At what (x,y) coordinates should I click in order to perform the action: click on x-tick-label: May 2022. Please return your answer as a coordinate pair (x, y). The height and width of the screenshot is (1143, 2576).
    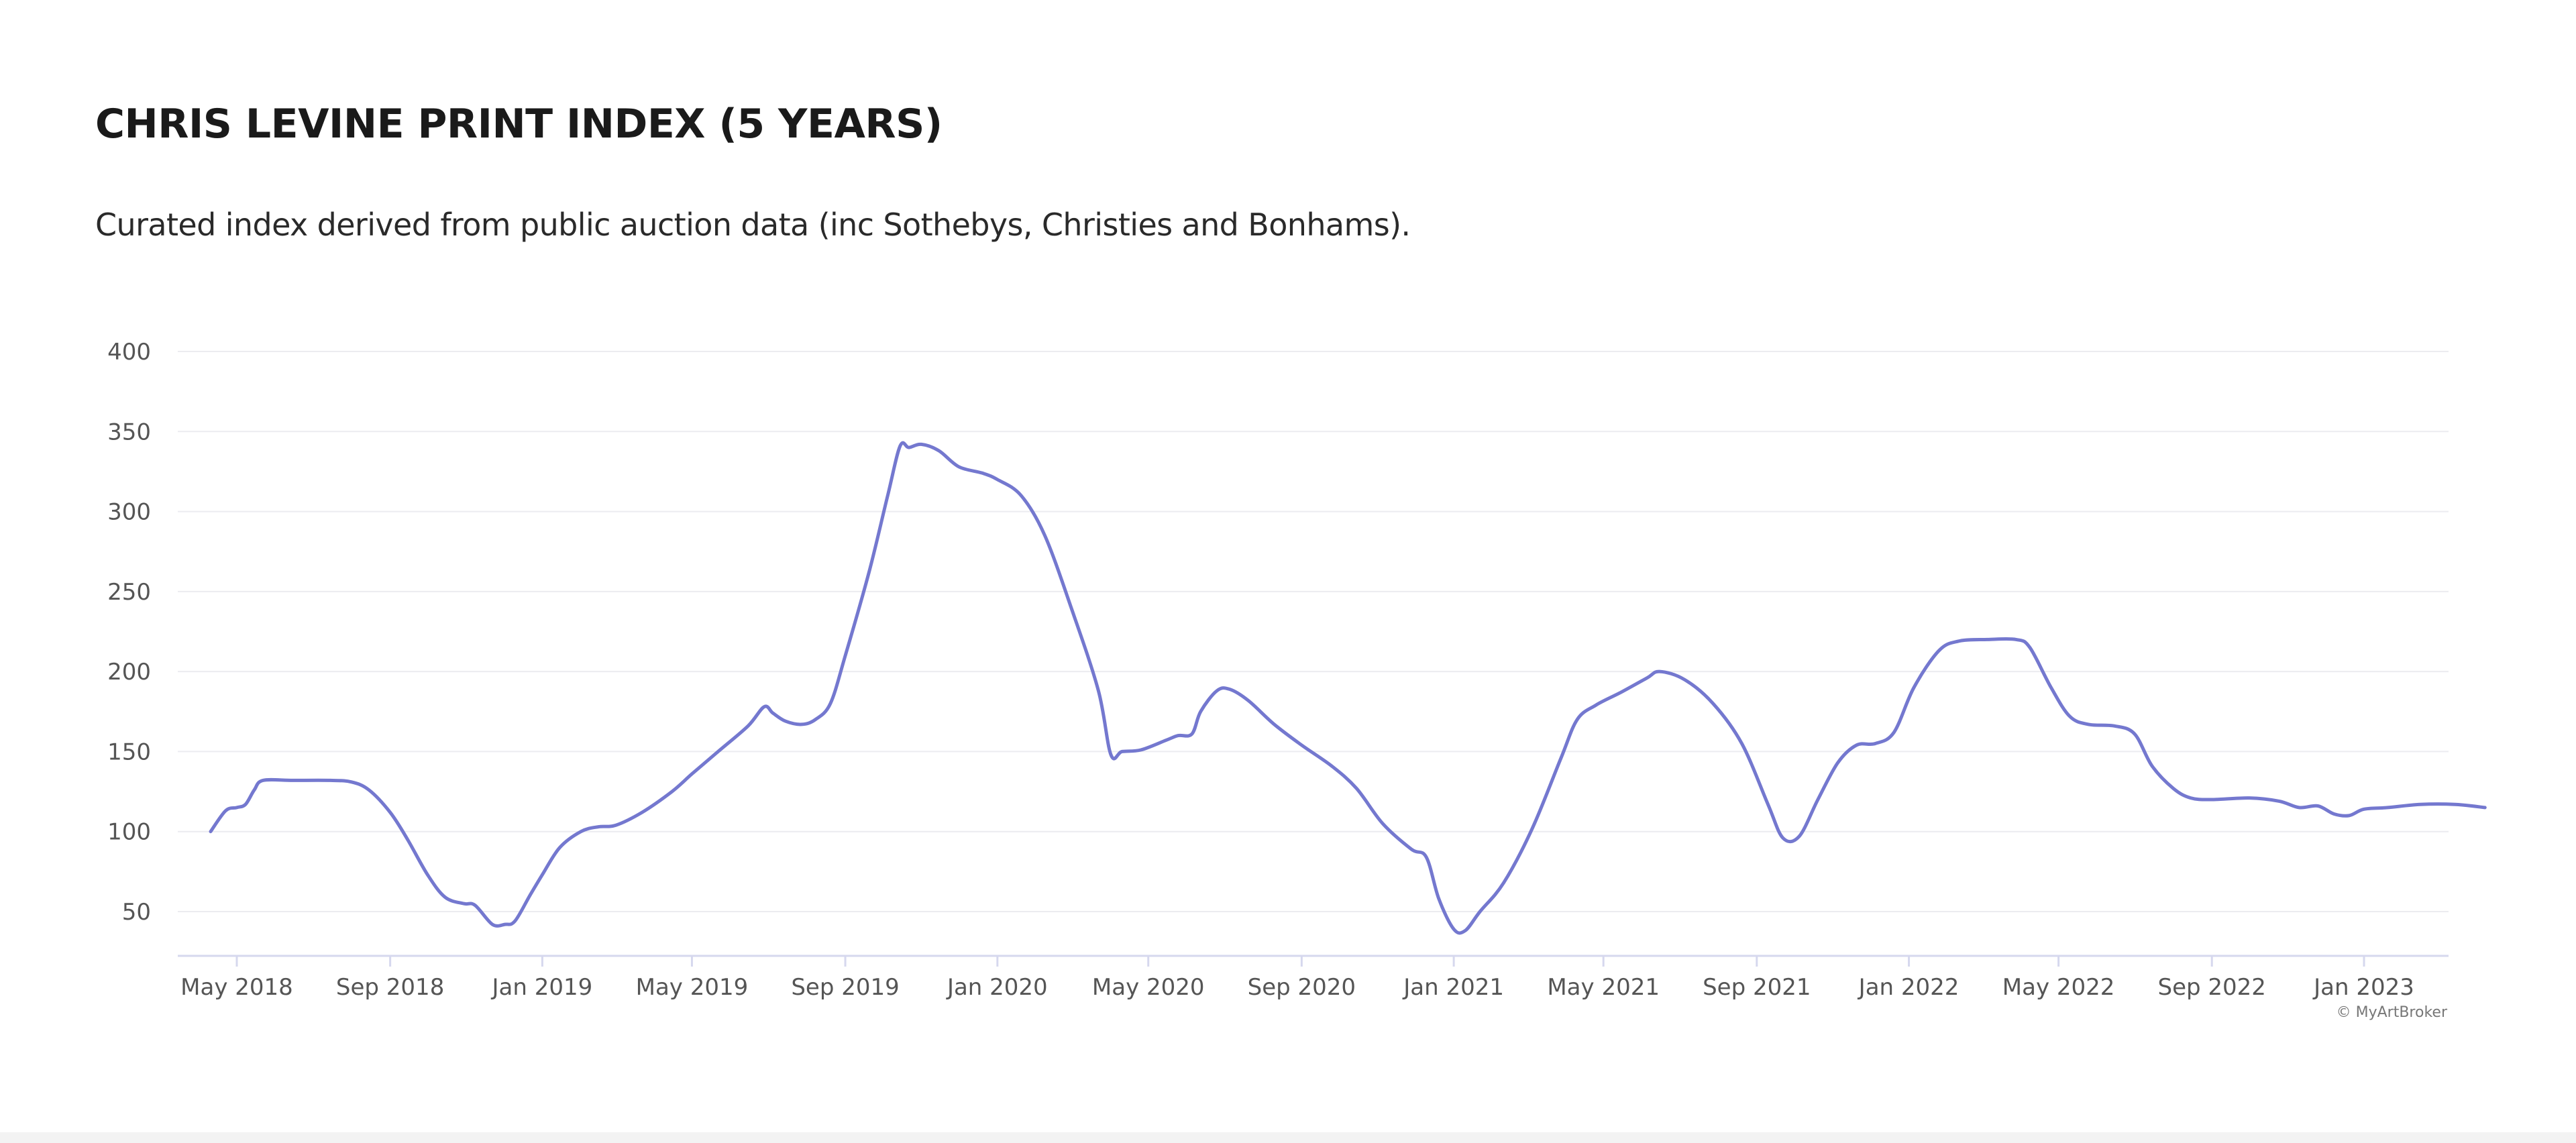
    Looking at the image, I should click on (2058, 988).